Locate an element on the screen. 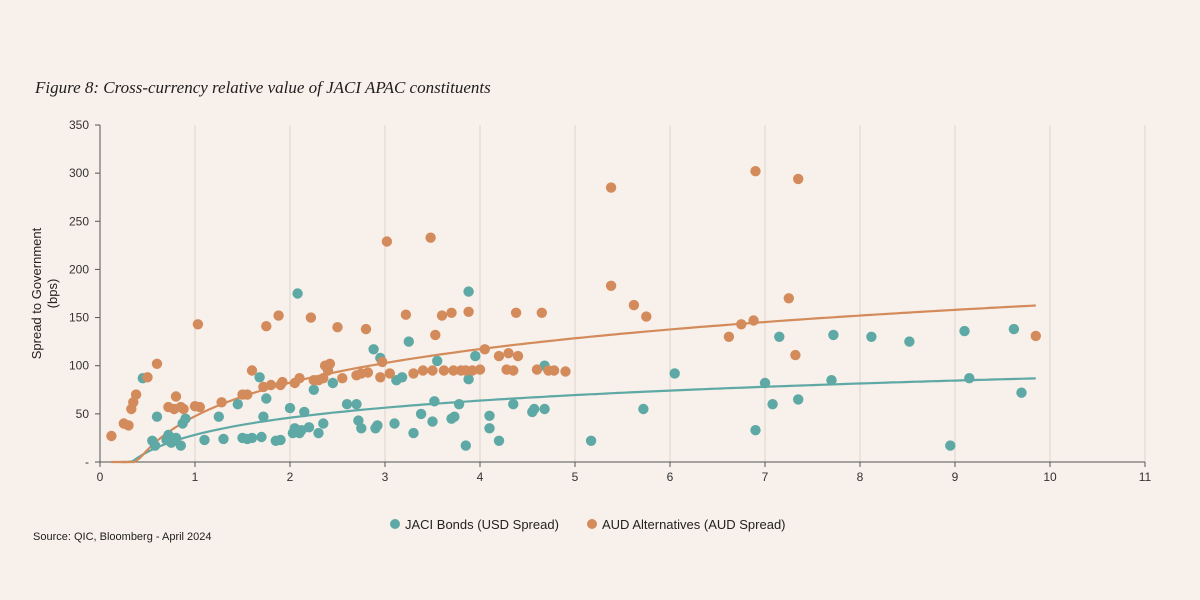 The width and height of the screenshot is (1200, 600). x-tick-label: 11 is located at coordinates (1145, 477).